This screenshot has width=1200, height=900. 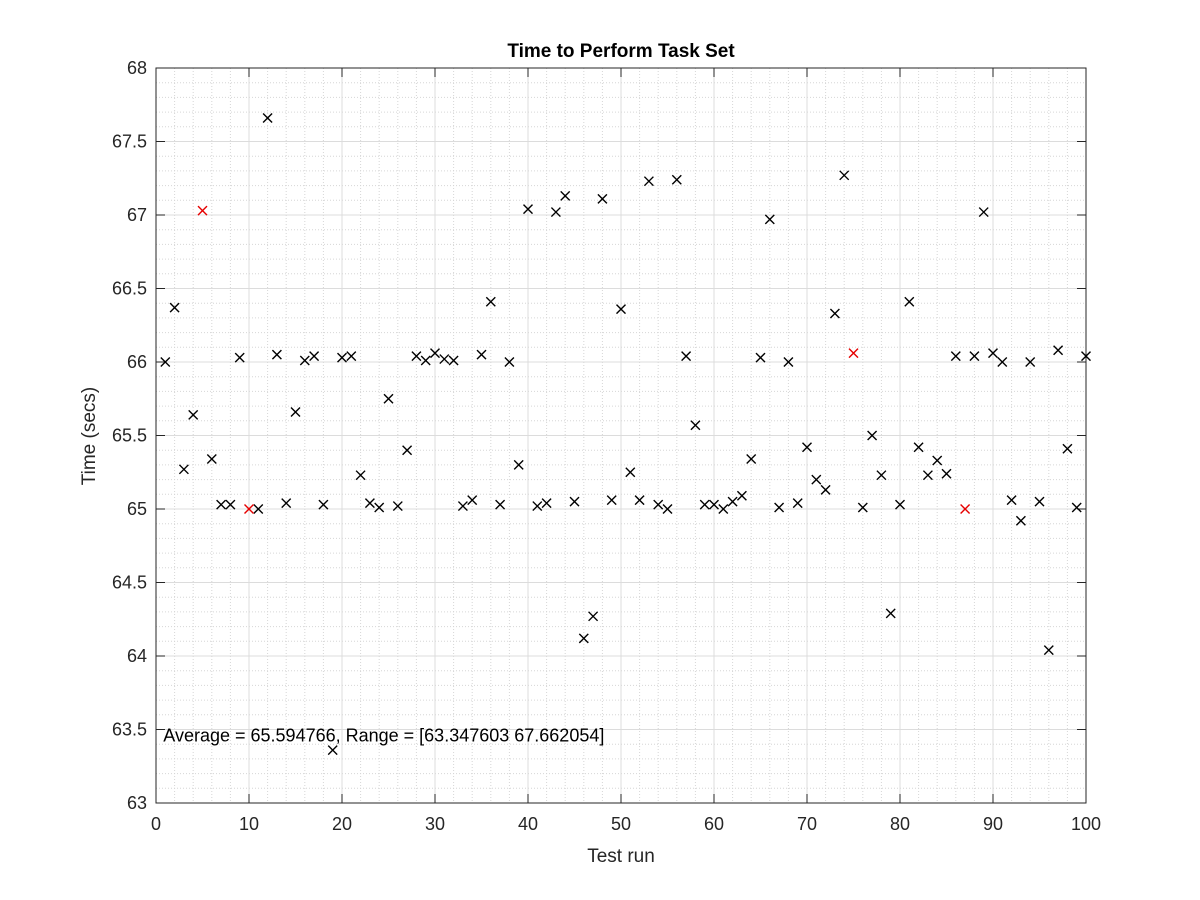 What do you see at coordinates (156, 824) in the screenshot?
I see `x-tick-label: 0` at bounding box center [156, 824].